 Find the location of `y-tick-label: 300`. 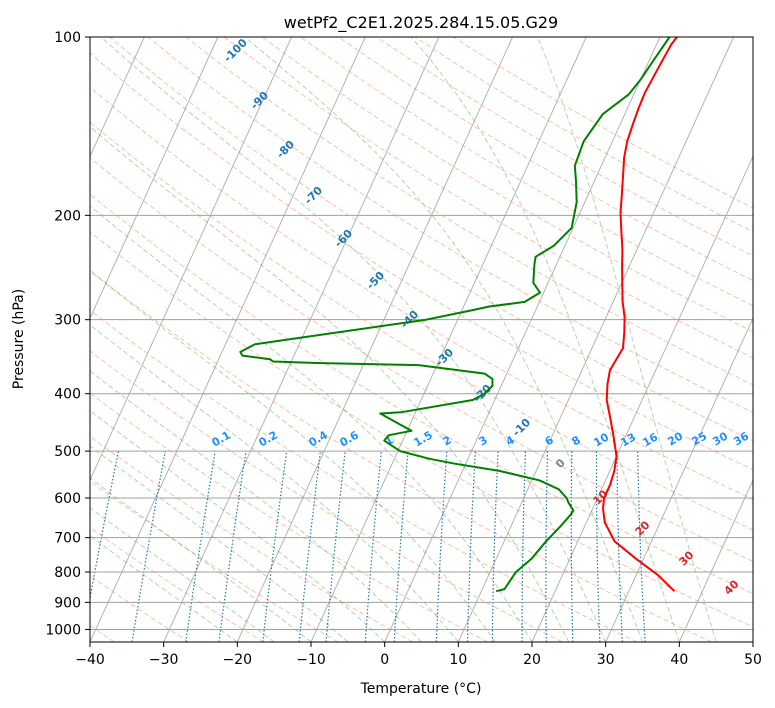

y-tick-label: 300 is located at coordinates (67, 321).